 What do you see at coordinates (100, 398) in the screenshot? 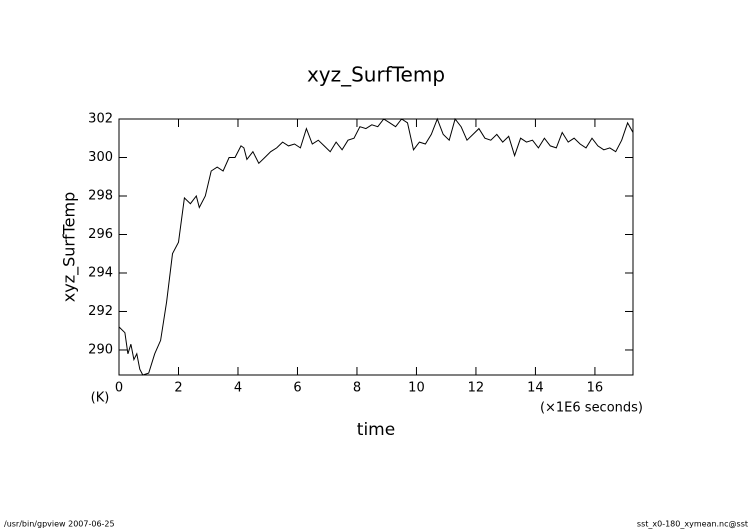
I see `y-units: (K)` at bounding box center [100, 398].